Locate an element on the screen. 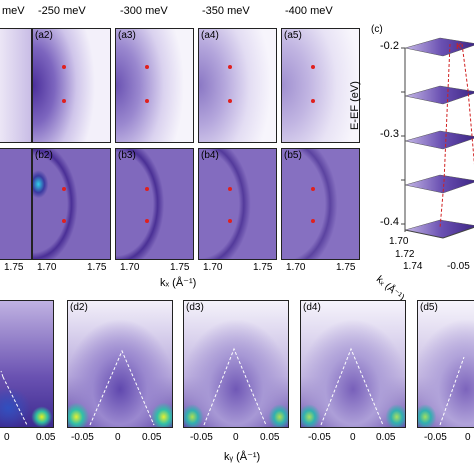 This screenshot has height=474, width=474. label-b4: (b4) is located at coordinates (210, 155).